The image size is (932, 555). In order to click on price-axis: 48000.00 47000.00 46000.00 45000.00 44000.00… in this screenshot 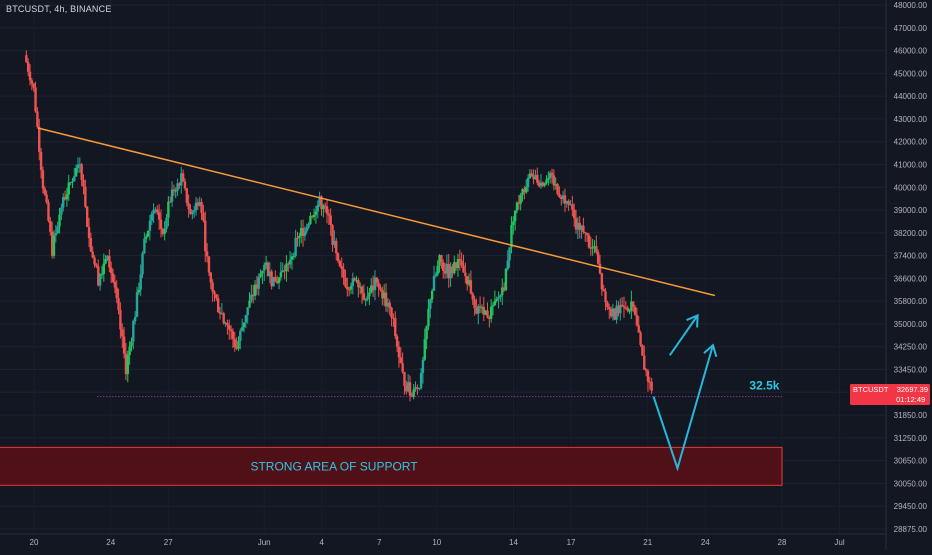, I will do `click(906, 275)`.